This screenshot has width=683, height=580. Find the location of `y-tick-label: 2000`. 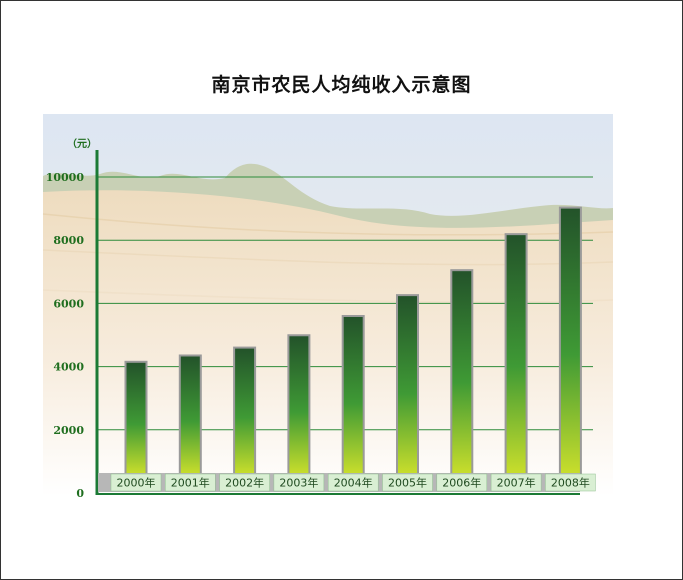

y-tick-label: 2000 is located at coordinates (68, 430).